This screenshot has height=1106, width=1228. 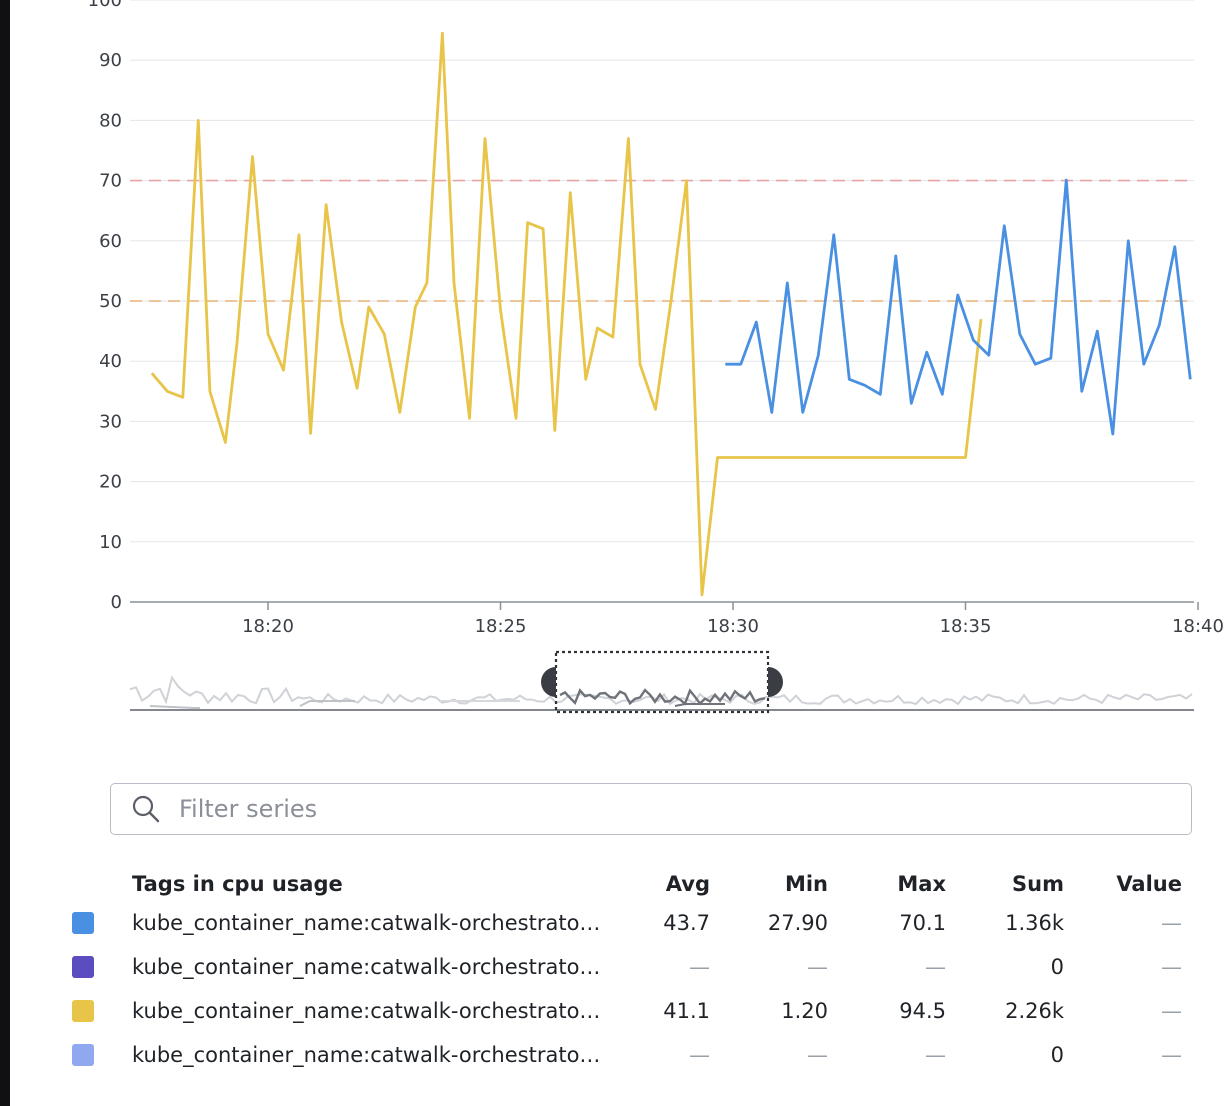 I want to click on y-tick-label: 100, so click(x=105, y=5).